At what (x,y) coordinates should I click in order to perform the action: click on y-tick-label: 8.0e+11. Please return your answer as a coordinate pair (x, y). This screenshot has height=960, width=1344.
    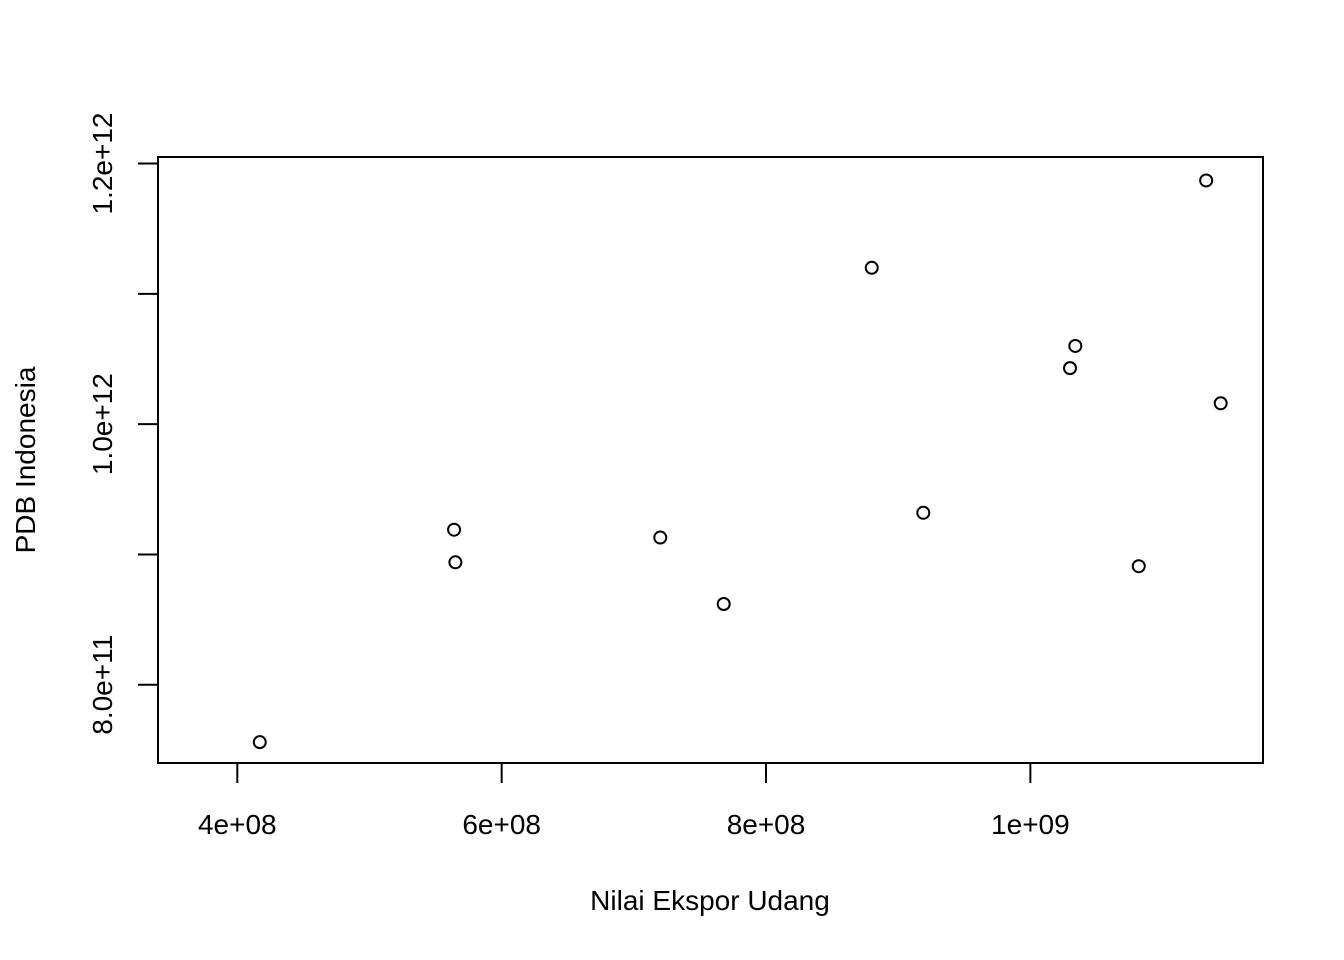
    Looking at the image, I should click on (102, 685).